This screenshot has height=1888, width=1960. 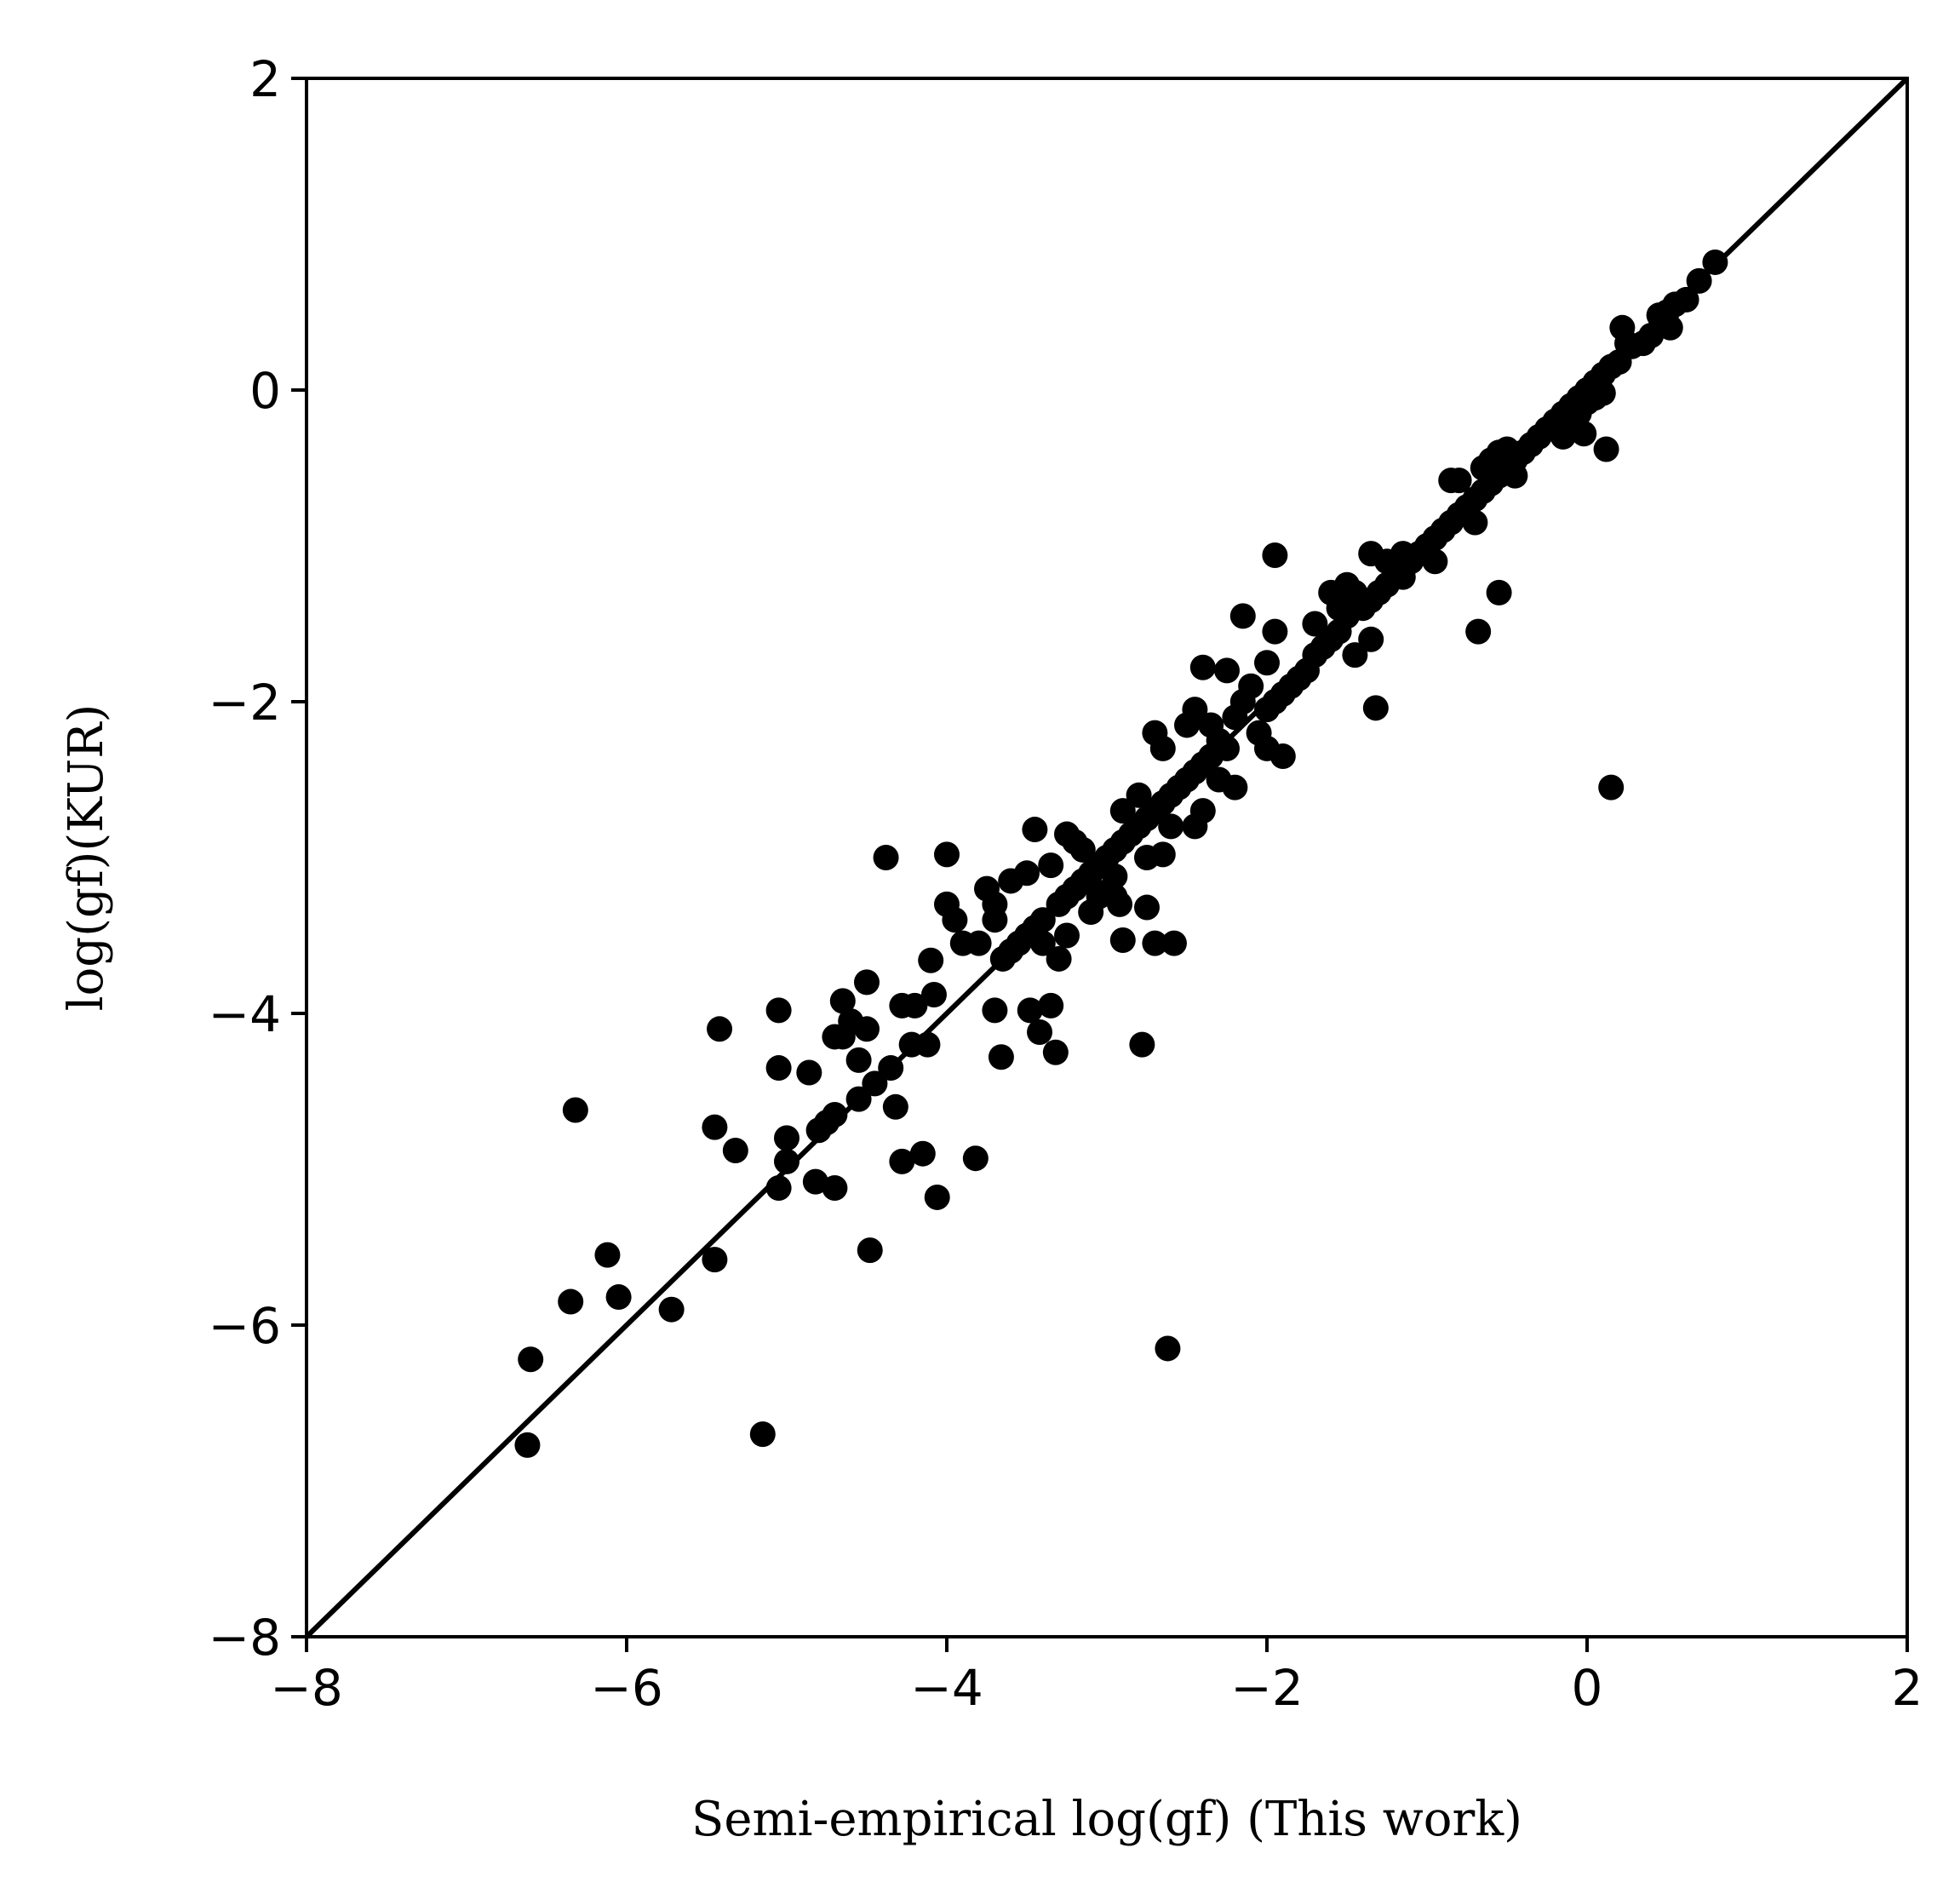 What do you see at coordinates (1096, 1677) in the screenshot?
I see `x-axis-ticks: −8 −6 −4 −2 0 2` at bounding box center [1096, 1677].